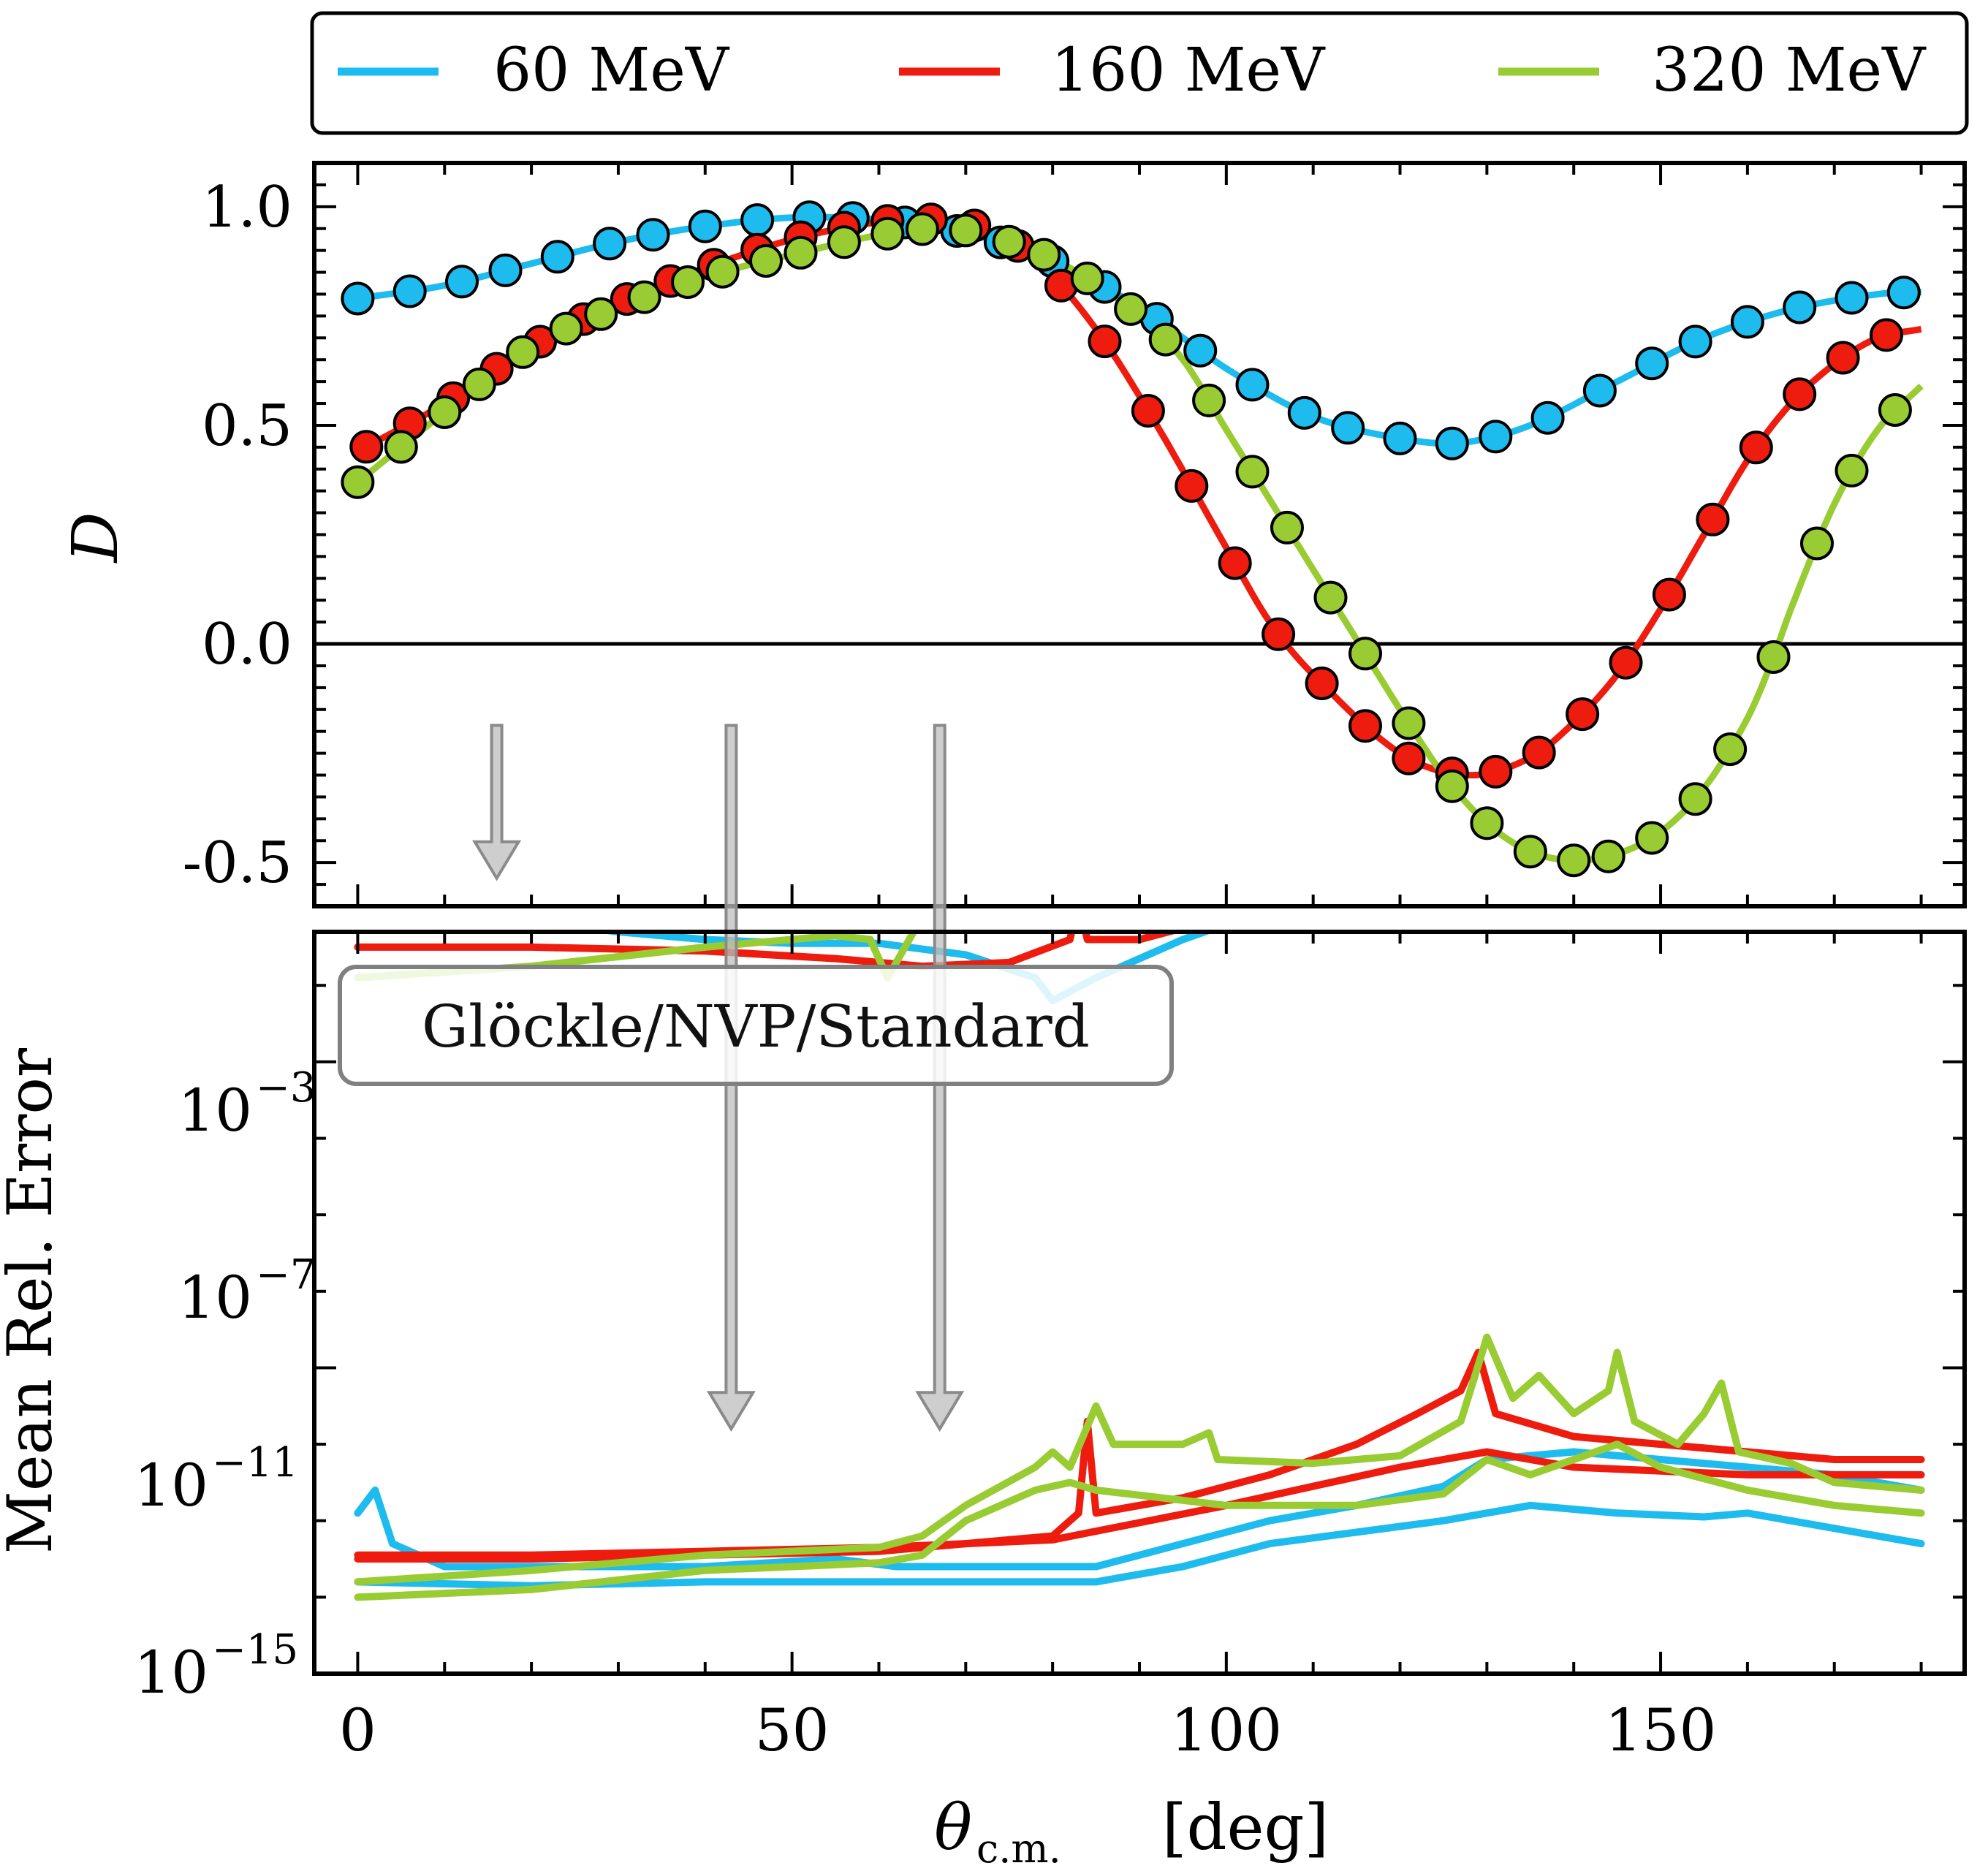 The image size is (1988, 1871). I want to click on ytick-exp-1: −3, so click(286, 1088).